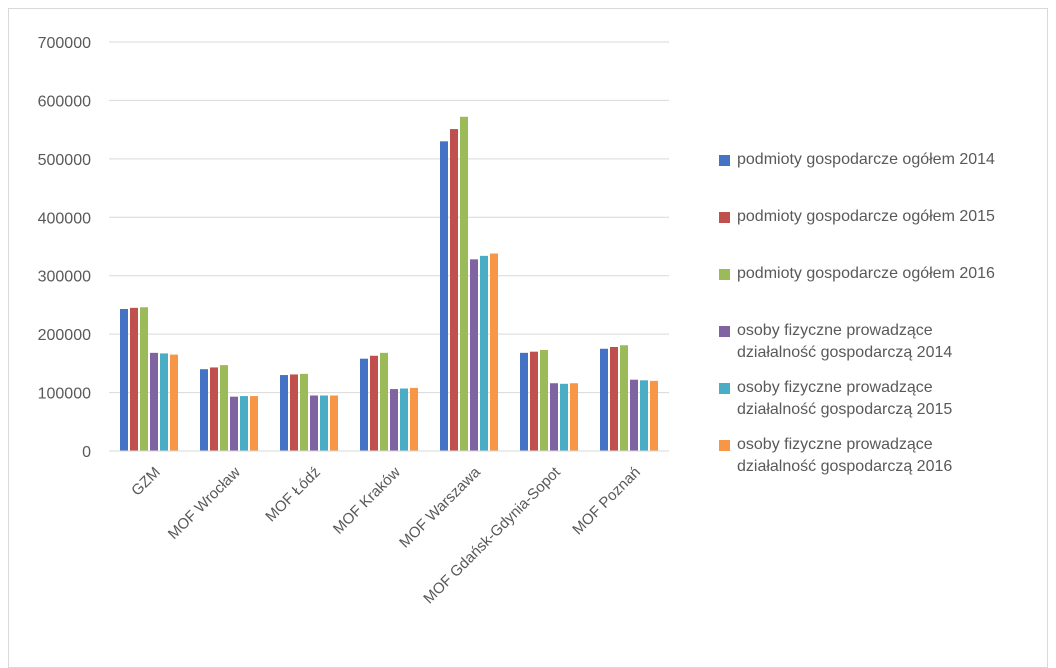 The image size is (1056, 668). I want to click on y-tick-label: 0, so click(86, 452).